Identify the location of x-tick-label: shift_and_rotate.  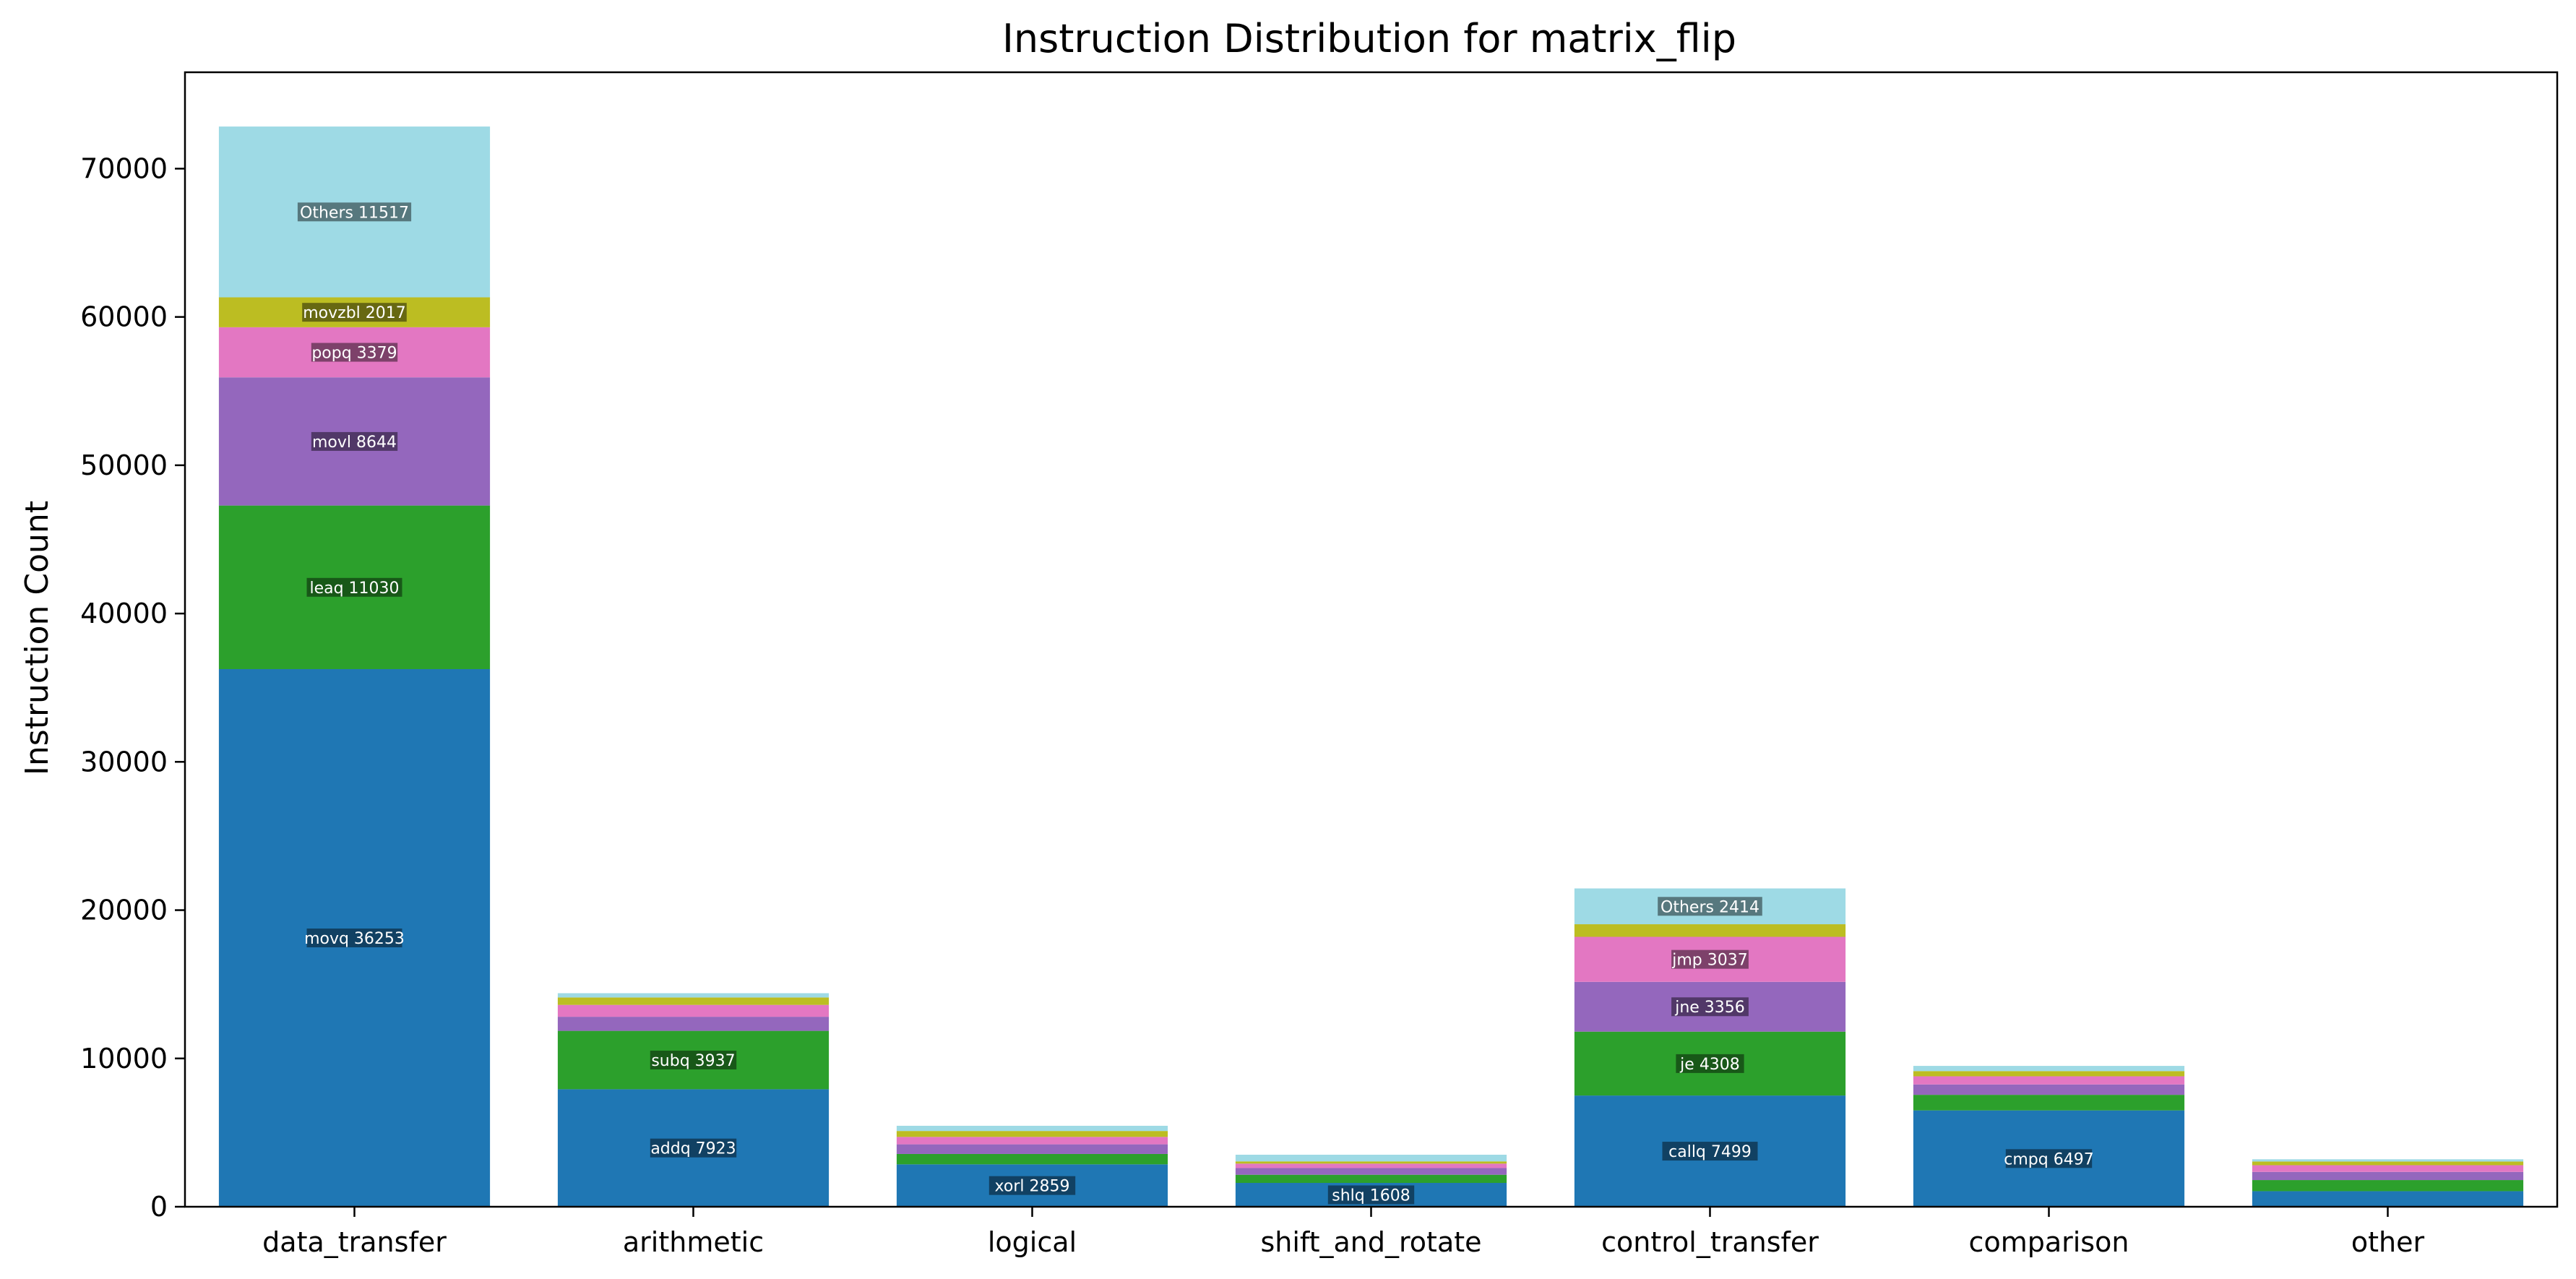
(1370, 1242).